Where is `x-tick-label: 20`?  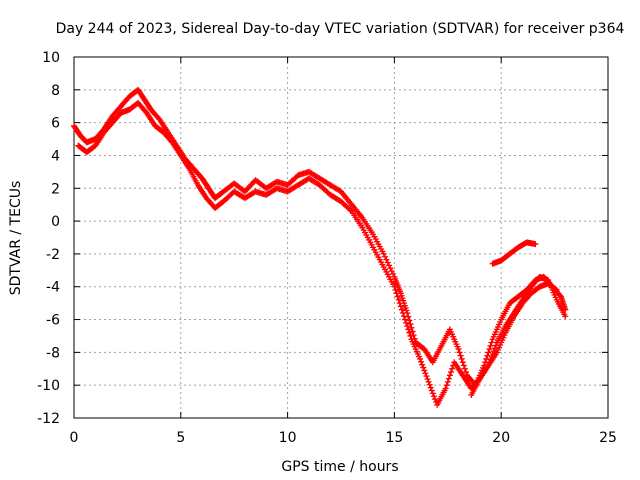 x-tick-label: 20 is located at coordinates (501, 438).